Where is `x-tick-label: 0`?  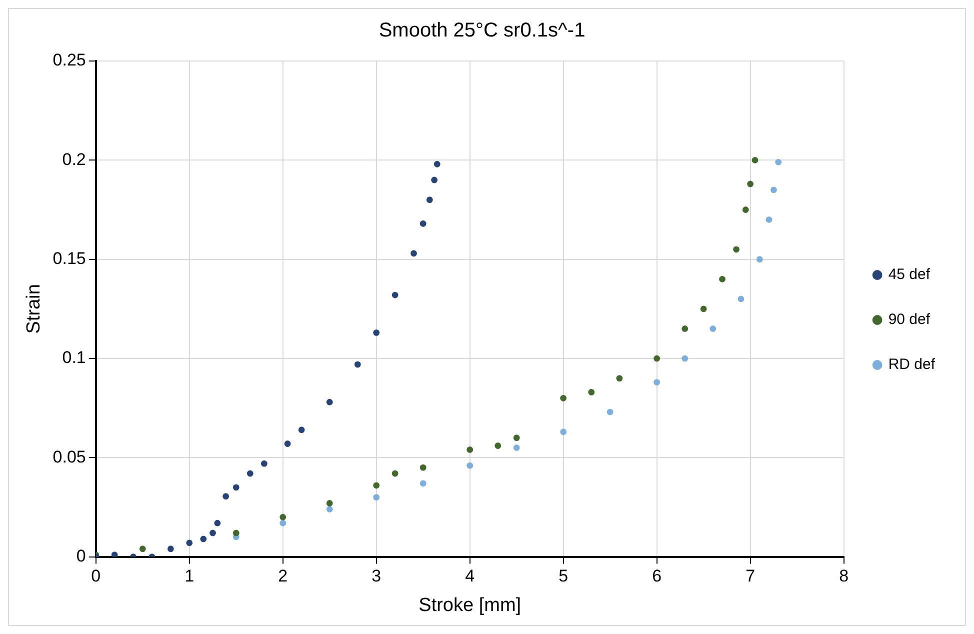 x-tick-label: 0 is located at coordinates (96, 576).